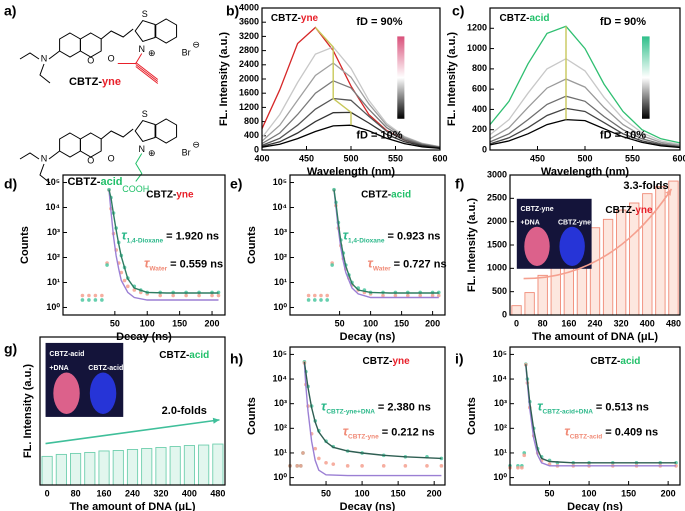 The height and width of the screenshot is (511, 685). I want to click on panel-label: b), so click(232, 11).